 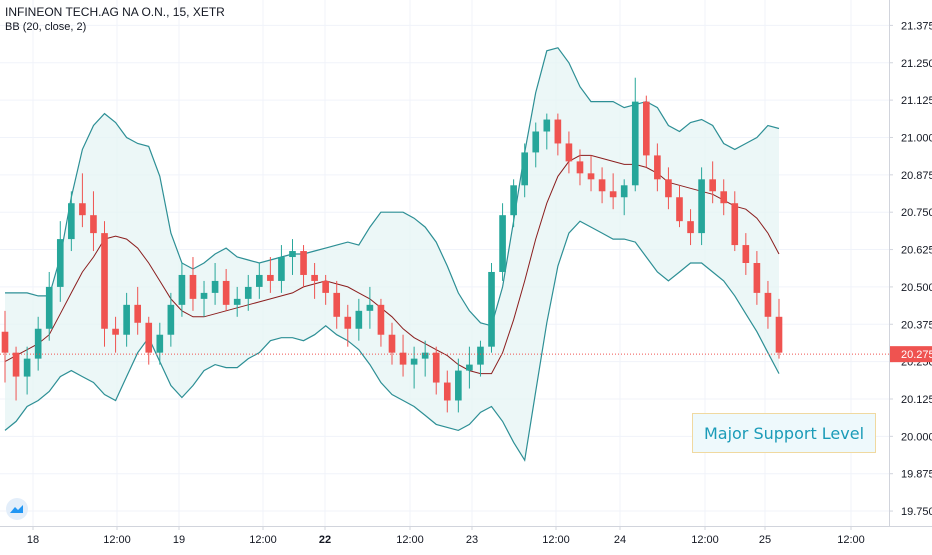 I want to click on price-axis-label: 21.250, so click(x=916, y=64).